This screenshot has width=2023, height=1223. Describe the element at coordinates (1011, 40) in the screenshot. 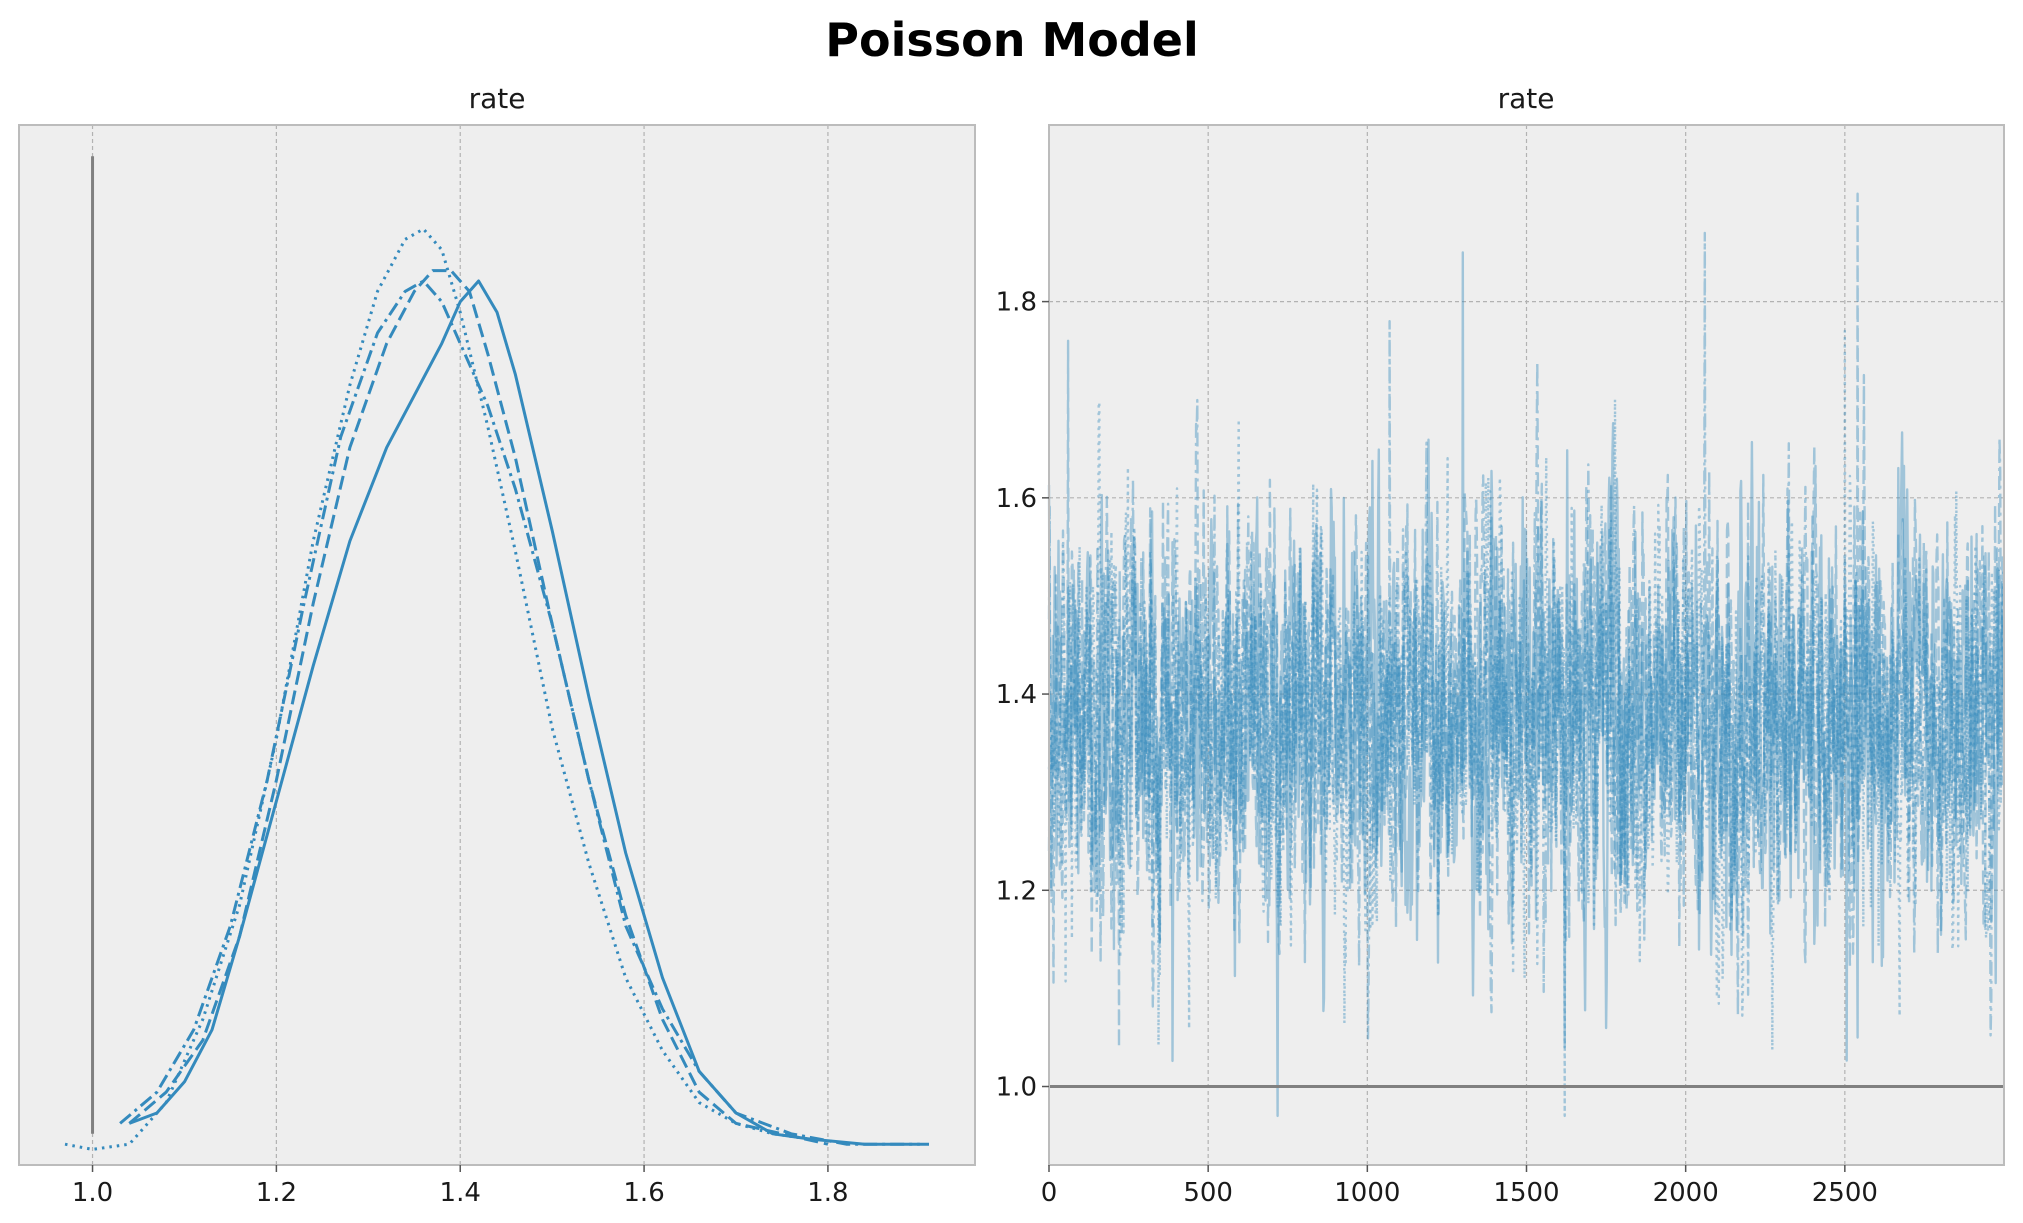

I see `figure-title: Poisson Model` at that location.